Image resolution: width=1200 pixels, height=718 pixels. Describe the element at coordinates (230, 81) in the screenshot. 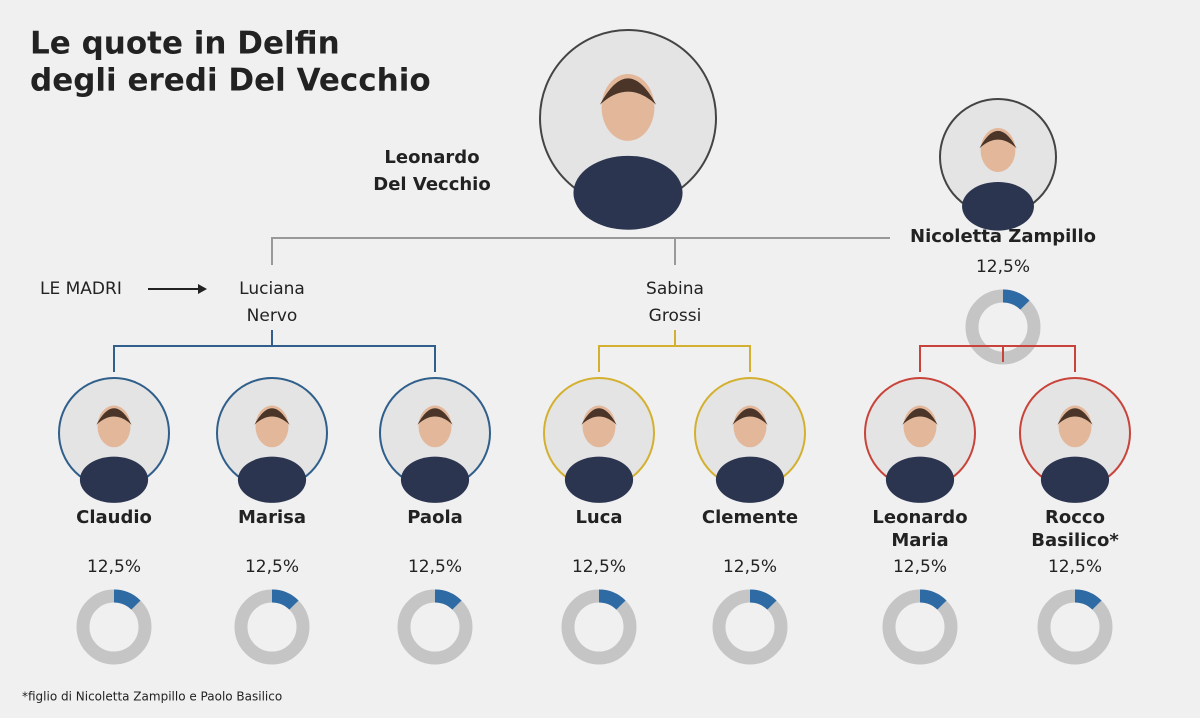

I see `title: degli eredi Del Vecchio` at that location.